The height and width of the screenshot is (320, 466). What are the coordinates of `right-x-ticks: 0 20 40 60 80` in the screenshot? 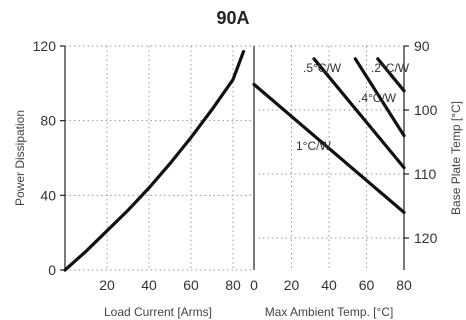 It's located at (331, 285).